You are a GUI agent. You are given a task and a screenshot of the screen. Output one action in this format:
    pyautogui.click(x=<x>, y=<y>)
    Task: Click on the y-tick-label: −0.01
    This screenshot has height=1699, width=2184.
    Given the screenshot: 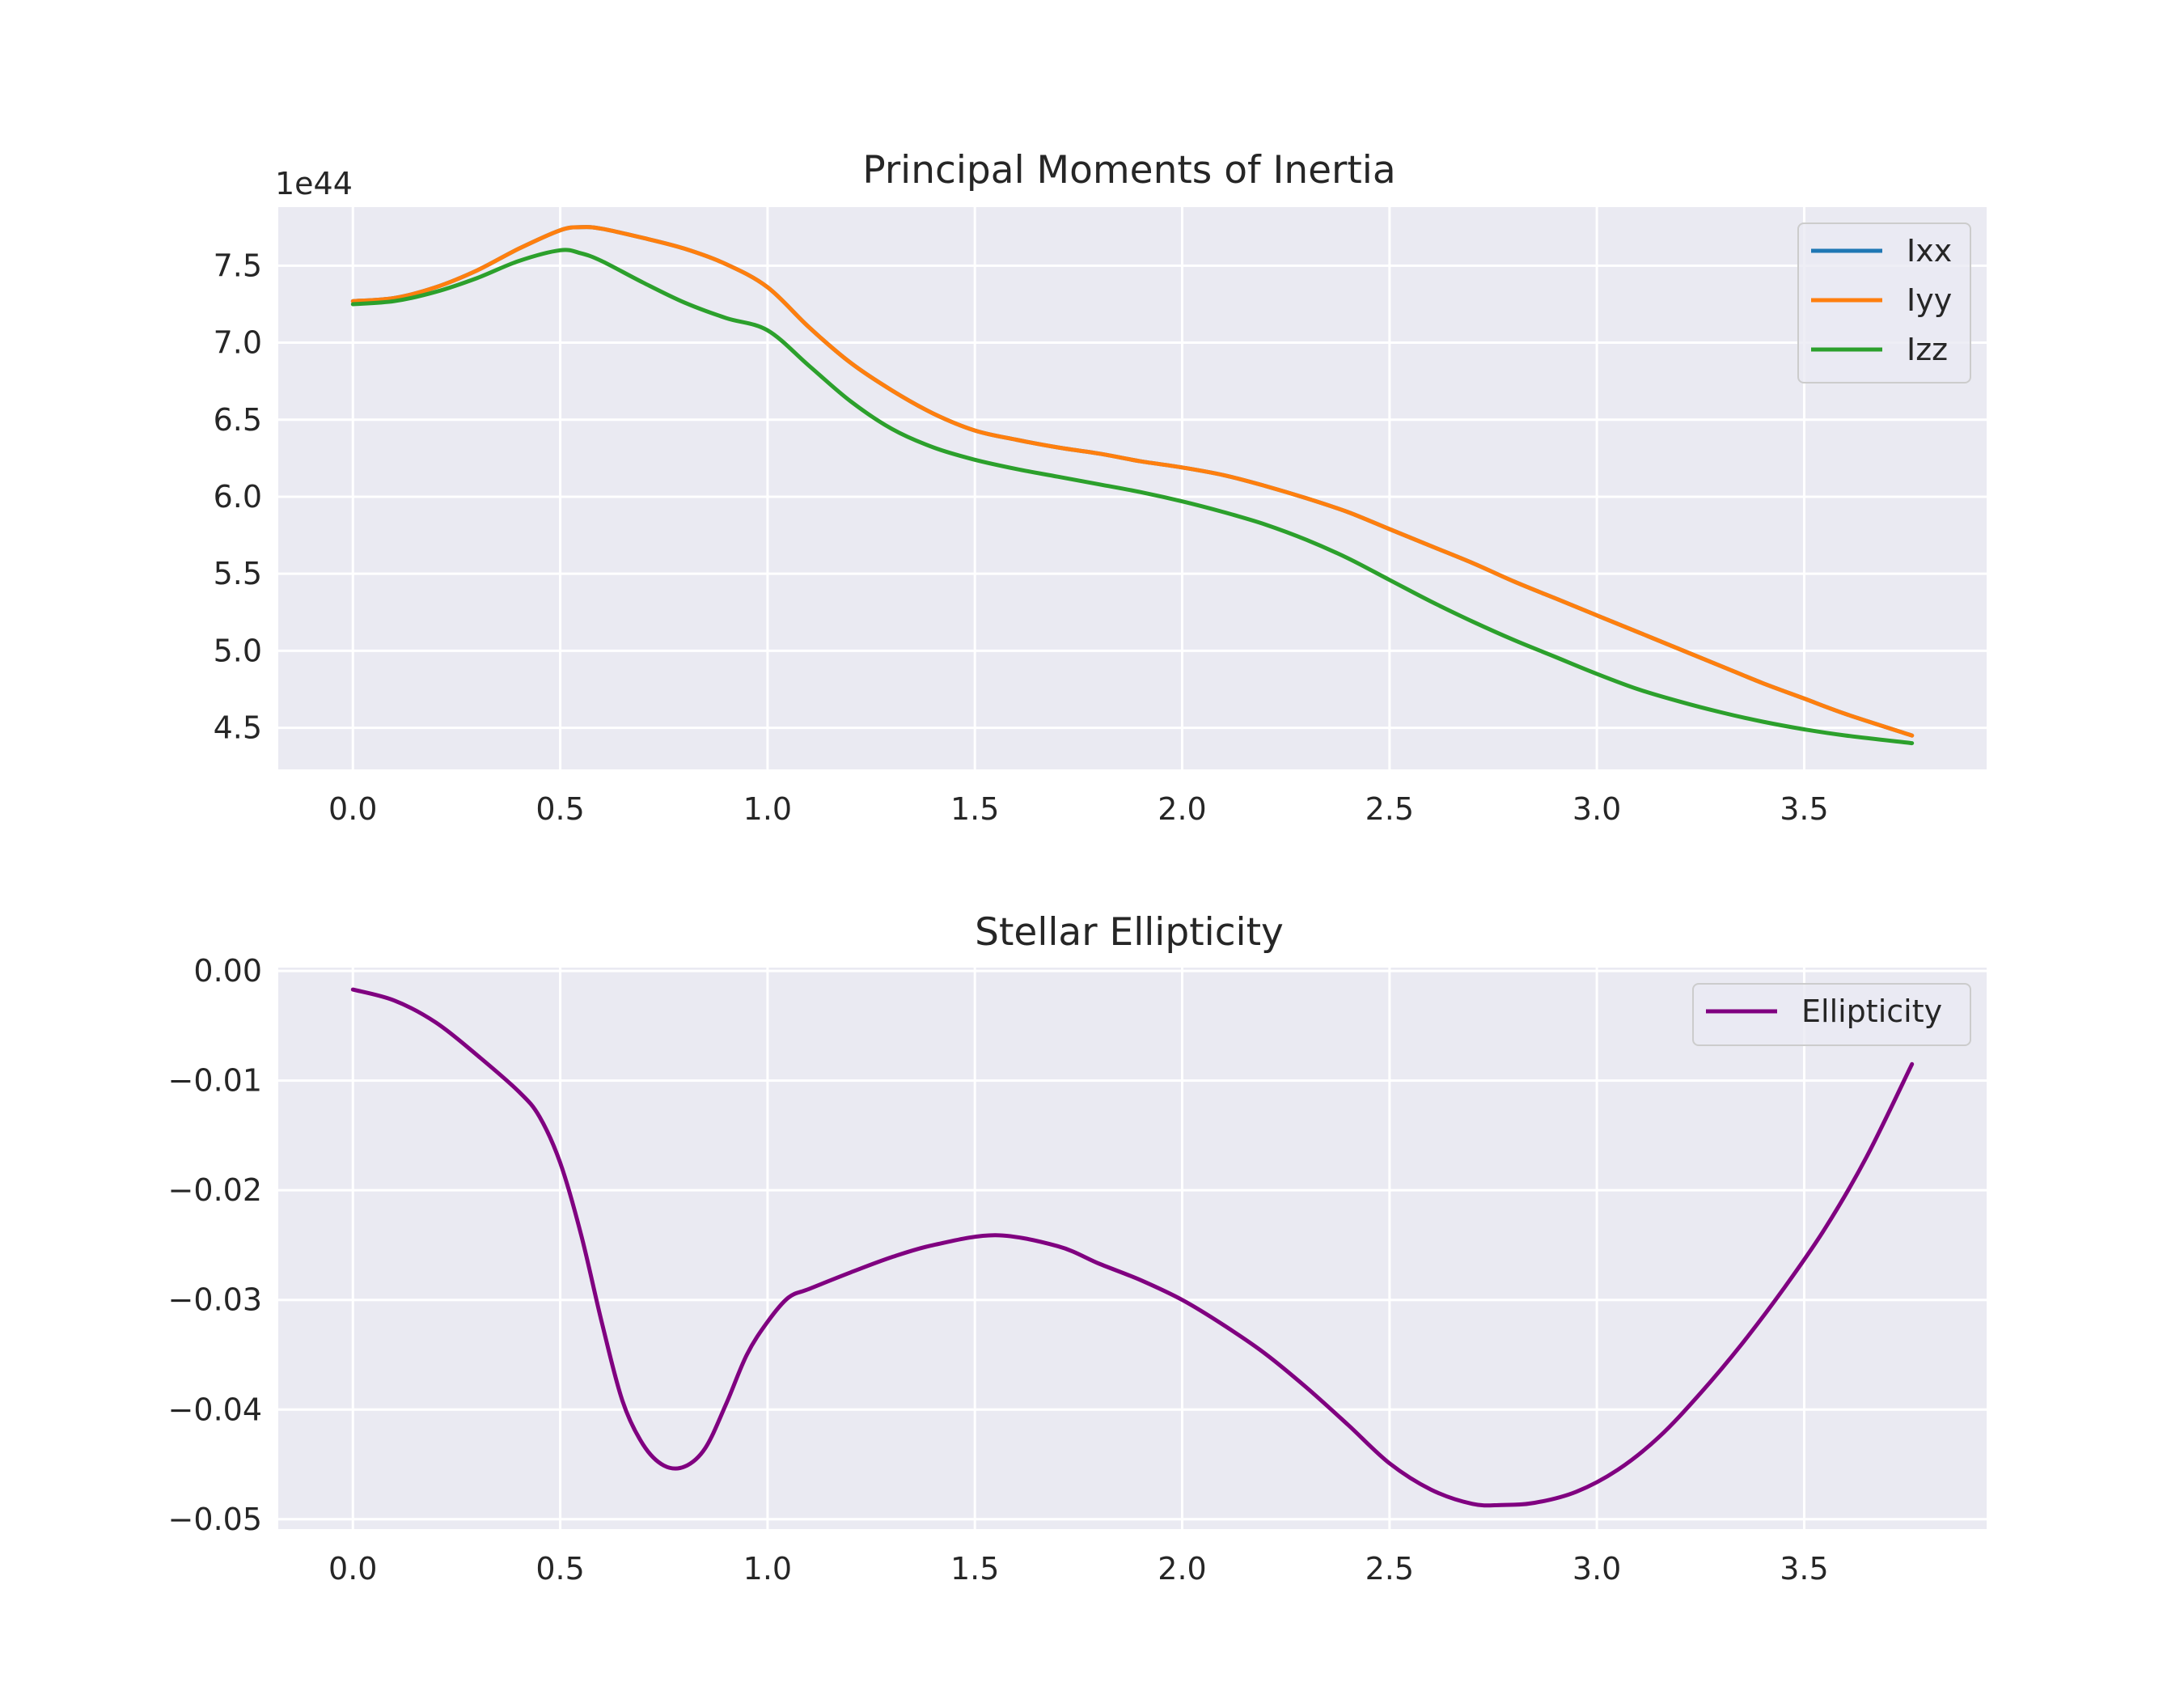 What is the action you would take?
    pyautogui.click(x=215, y=1081)
    